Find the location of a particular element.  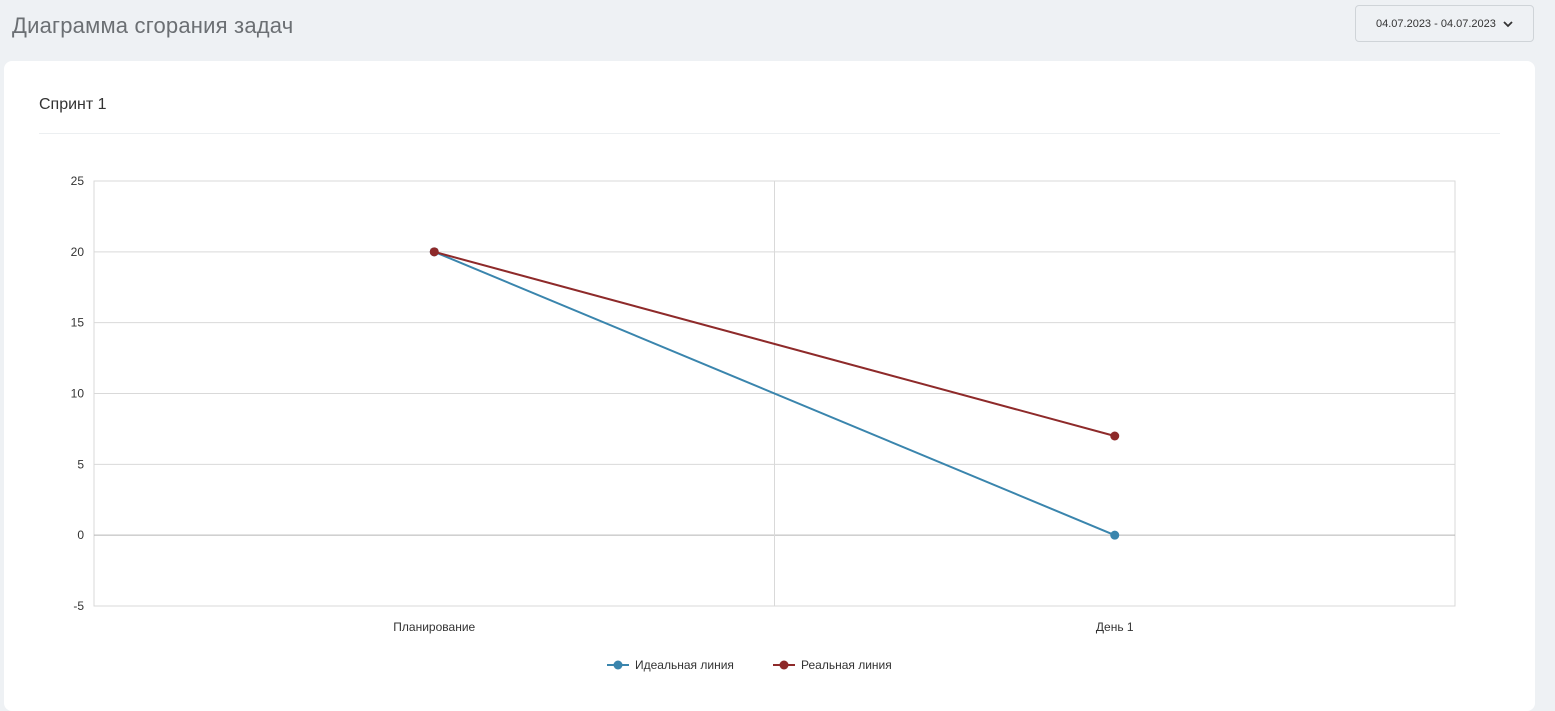

chevron-down-icon is located at coordinates (1508, 24).